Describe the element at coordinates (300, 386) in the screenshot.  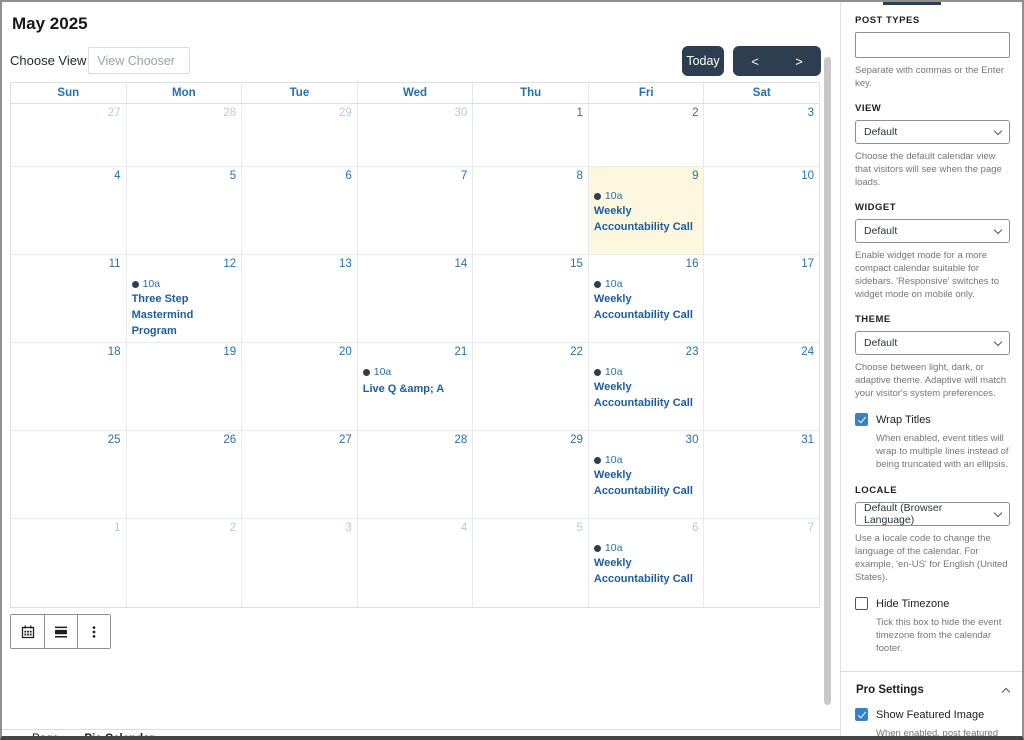
I see `day-cell: 20` at that location.